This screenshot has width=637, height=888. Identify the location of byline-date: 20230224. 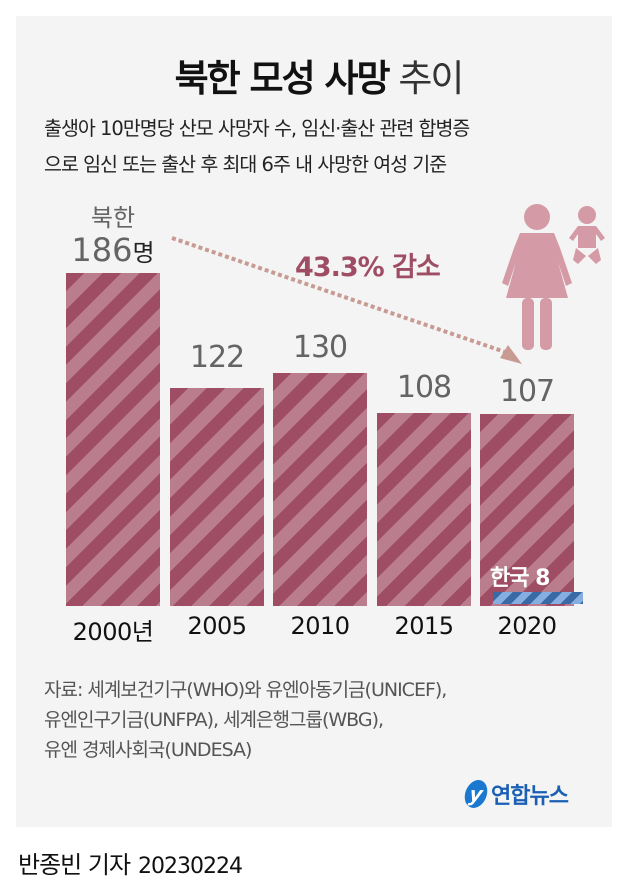
(190, 866).